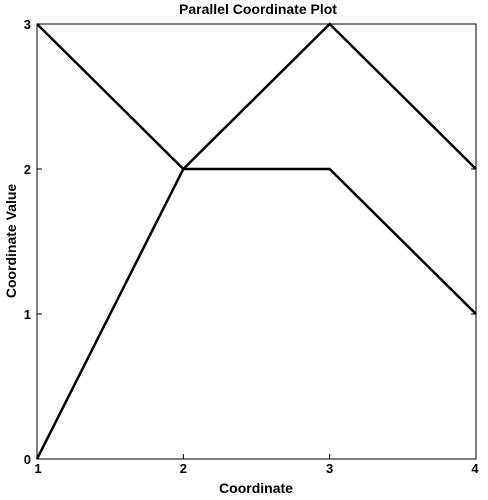 This screenshot has width=488, height=500. What do you see at coordinates (37, 468) in the screenshot?
I see `x-tick-label: 1` at bounding box center [37, 468].